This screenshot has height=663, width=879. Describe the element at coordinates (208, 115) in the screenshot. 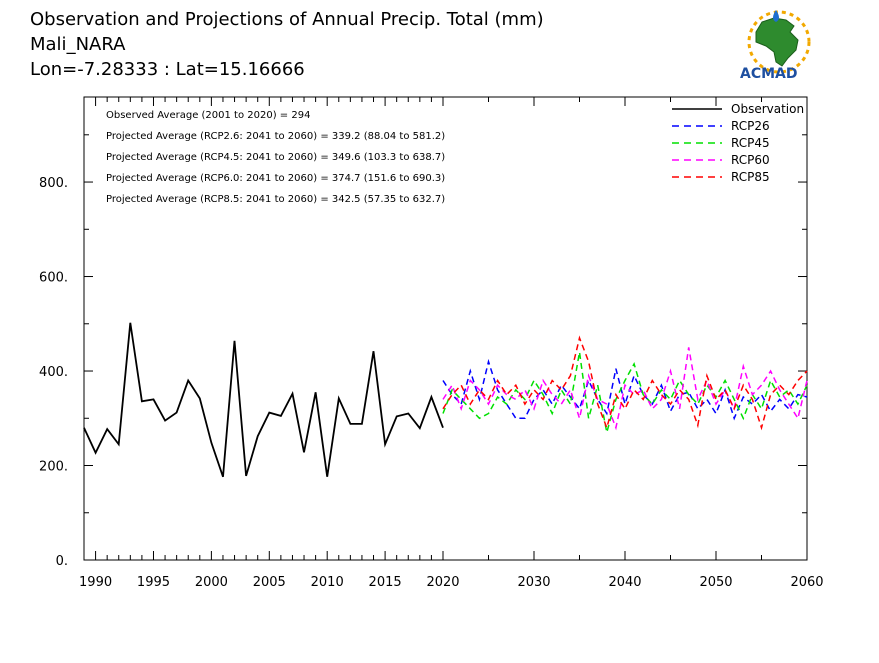

I see `annotation-text: Observed Average (2001 to 2020) = 294` at that location.